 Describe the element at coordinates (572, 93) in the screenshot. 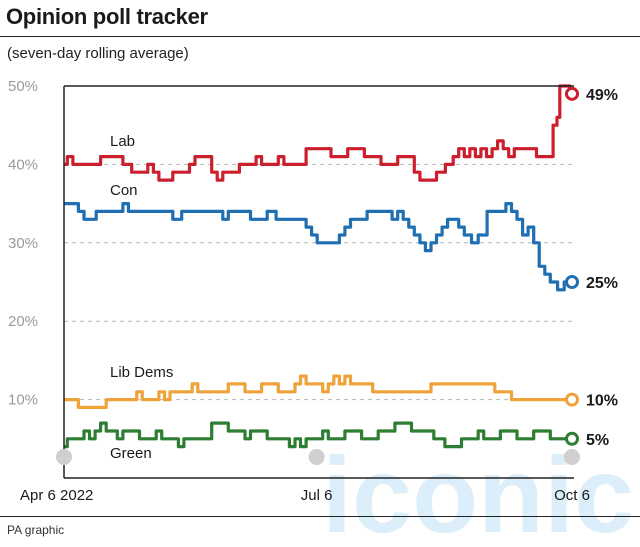

I see `end-marker-lab` at that location.